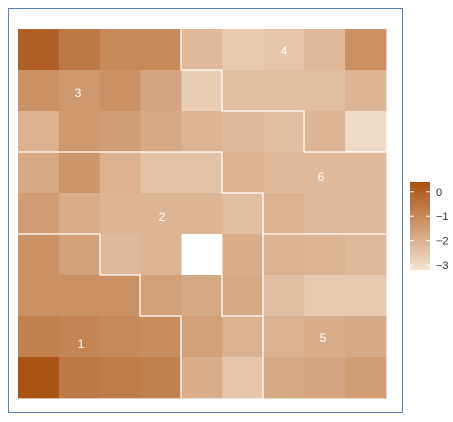 This screenshot has width=453, height=422. What do you see at coordinates (162, 217) in the screenshot?
I see `region-label: 2` at bounding box center [162, 217].